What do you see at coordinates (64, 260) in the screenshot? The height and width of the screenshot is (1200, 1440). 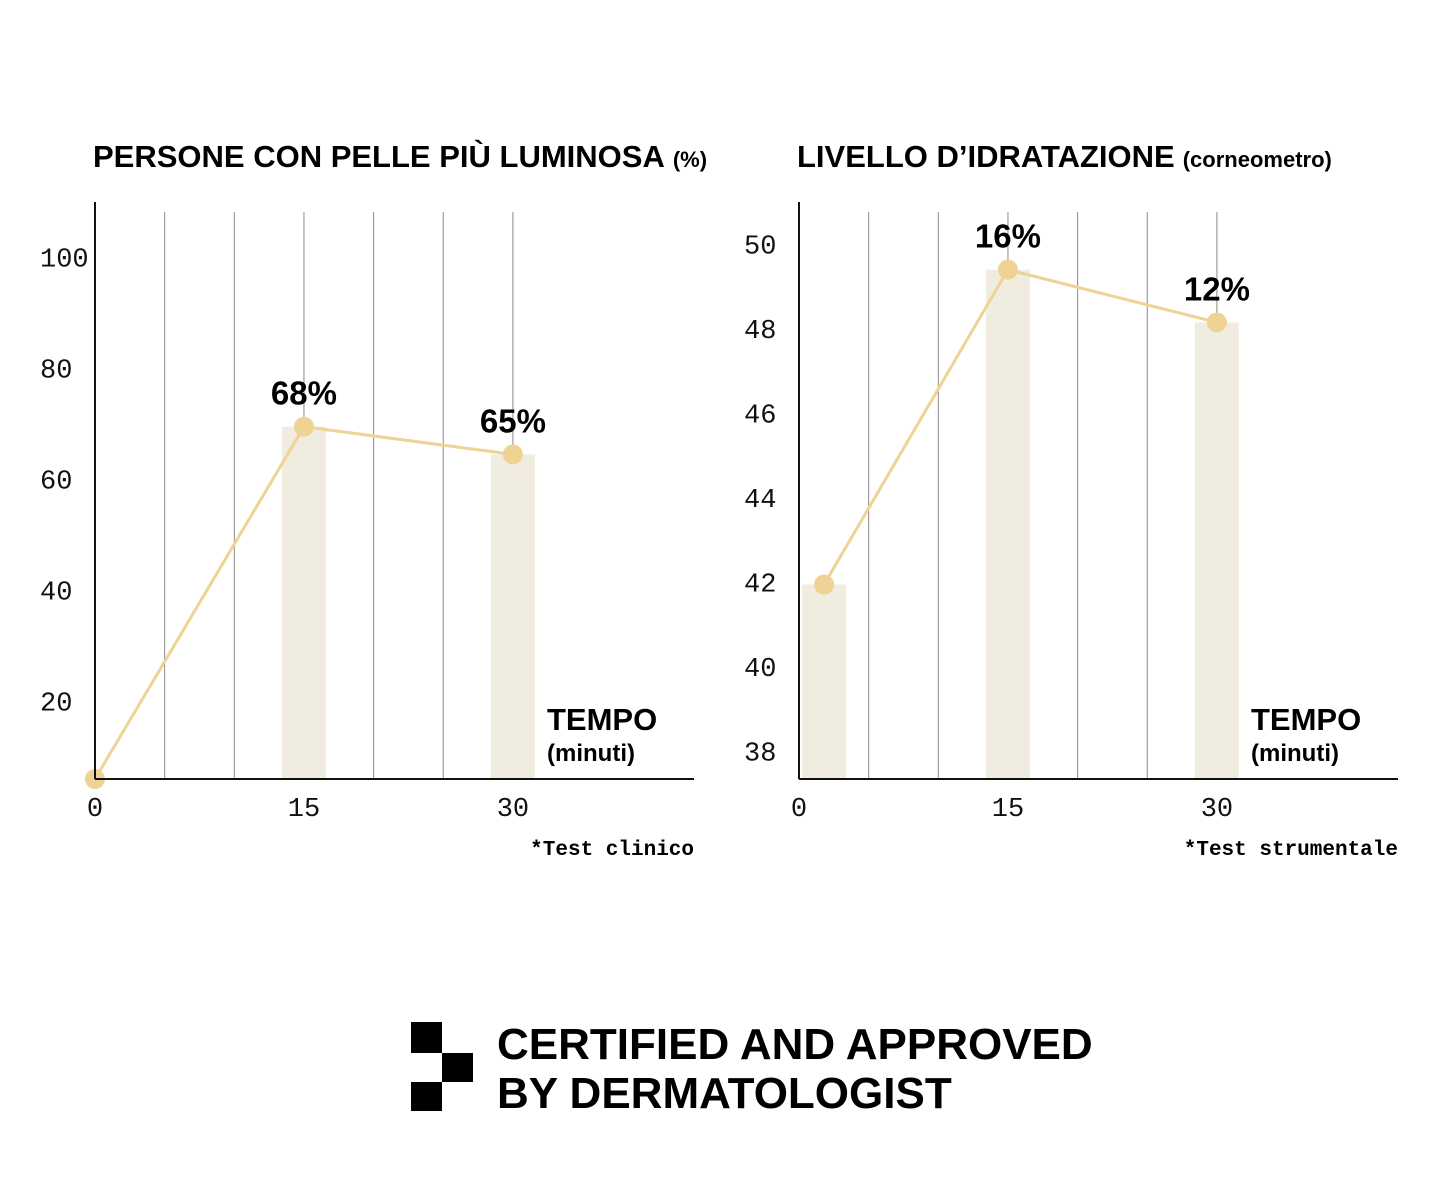 I see `y-tick-label: 100` at bounding box center [64, 260].